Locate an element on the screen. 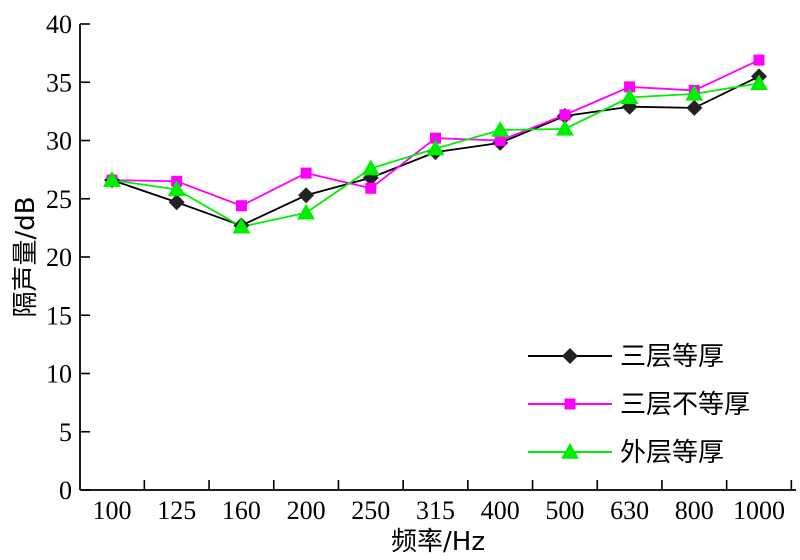 This screenshot has width=800, height=560. x-tick-label: 250 is located at coordinates (370, 510).